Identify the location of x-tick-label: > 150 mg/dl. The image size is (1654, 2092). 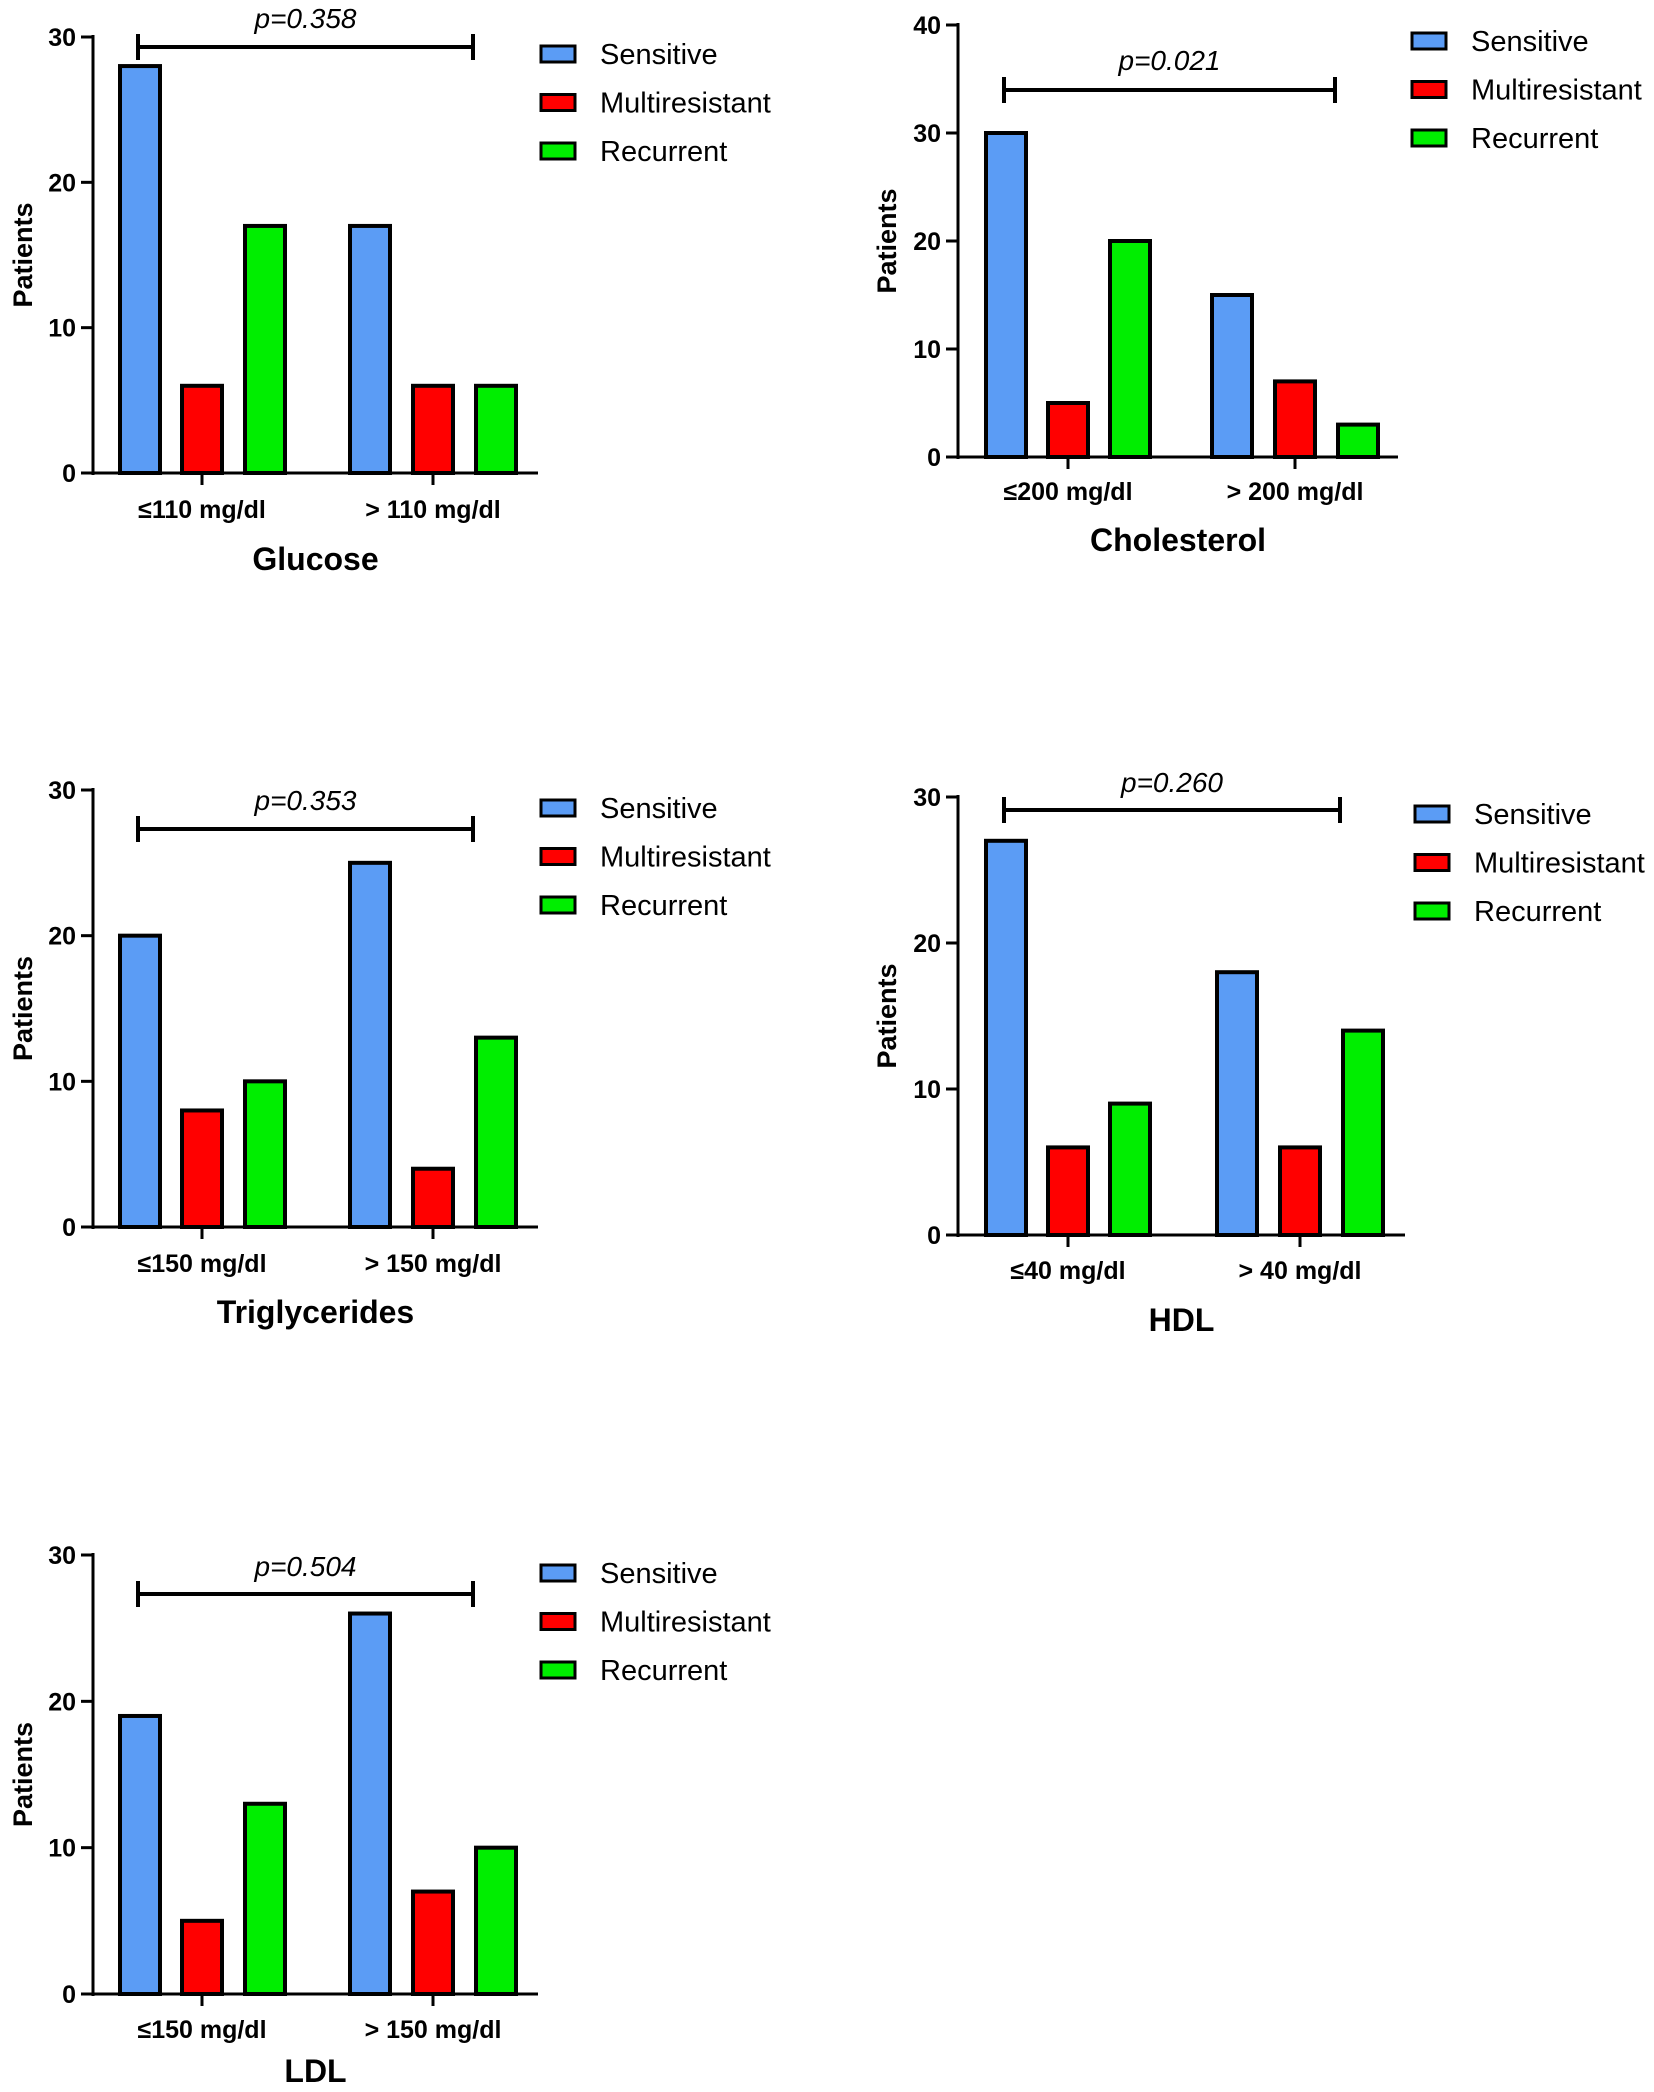
(433, 2030).